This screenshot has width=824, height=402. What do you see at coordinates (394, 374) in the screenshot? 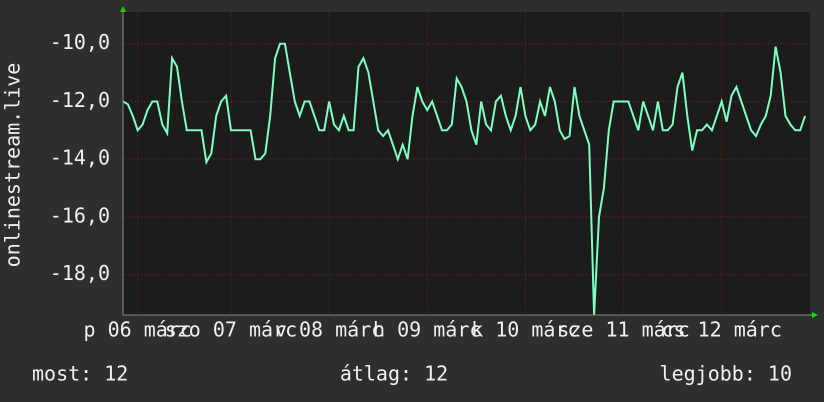
I see `summary-average: átlag: 12` at bounding box center [394, 374].